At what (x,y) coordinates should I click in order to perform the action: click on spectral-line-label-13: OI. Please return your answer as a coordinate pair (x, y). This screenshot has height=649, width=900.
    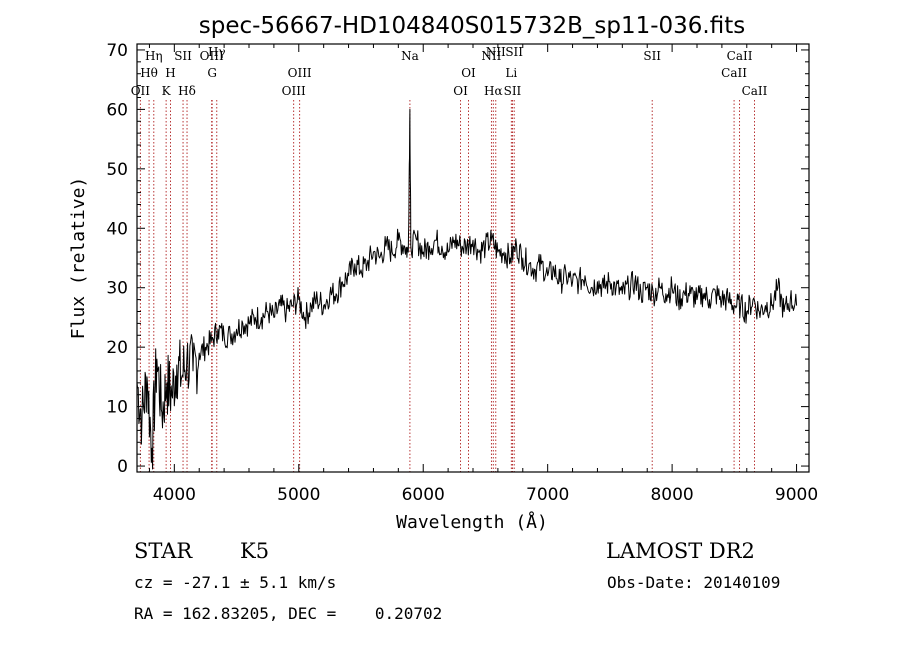
    Looking at the image, I should click on (460, 91).